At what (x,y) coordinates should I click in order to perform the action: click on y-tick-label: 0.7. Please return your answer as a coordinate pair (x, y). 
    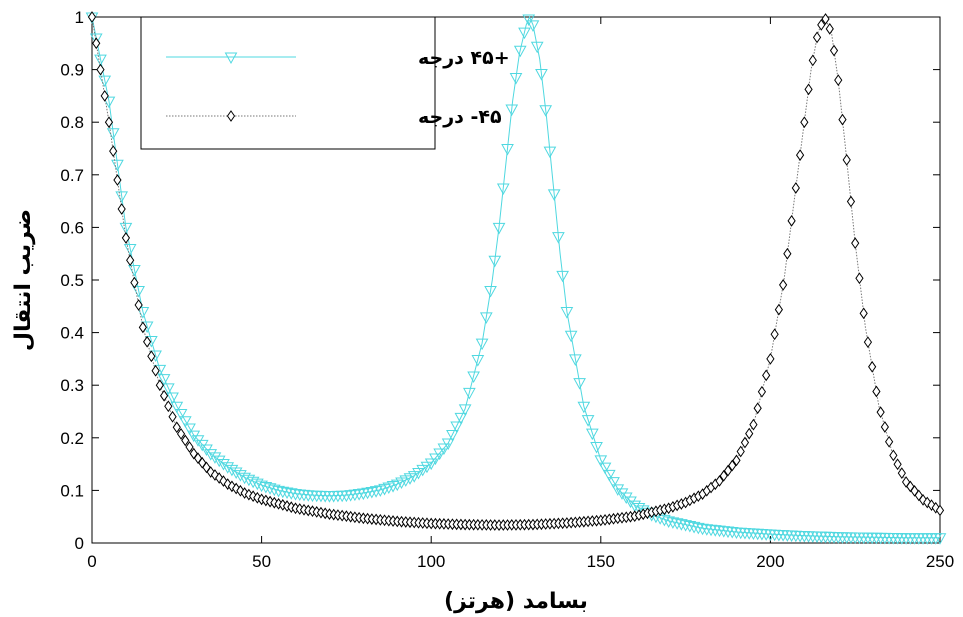
    Looking at the image, I should click on (72, 175).